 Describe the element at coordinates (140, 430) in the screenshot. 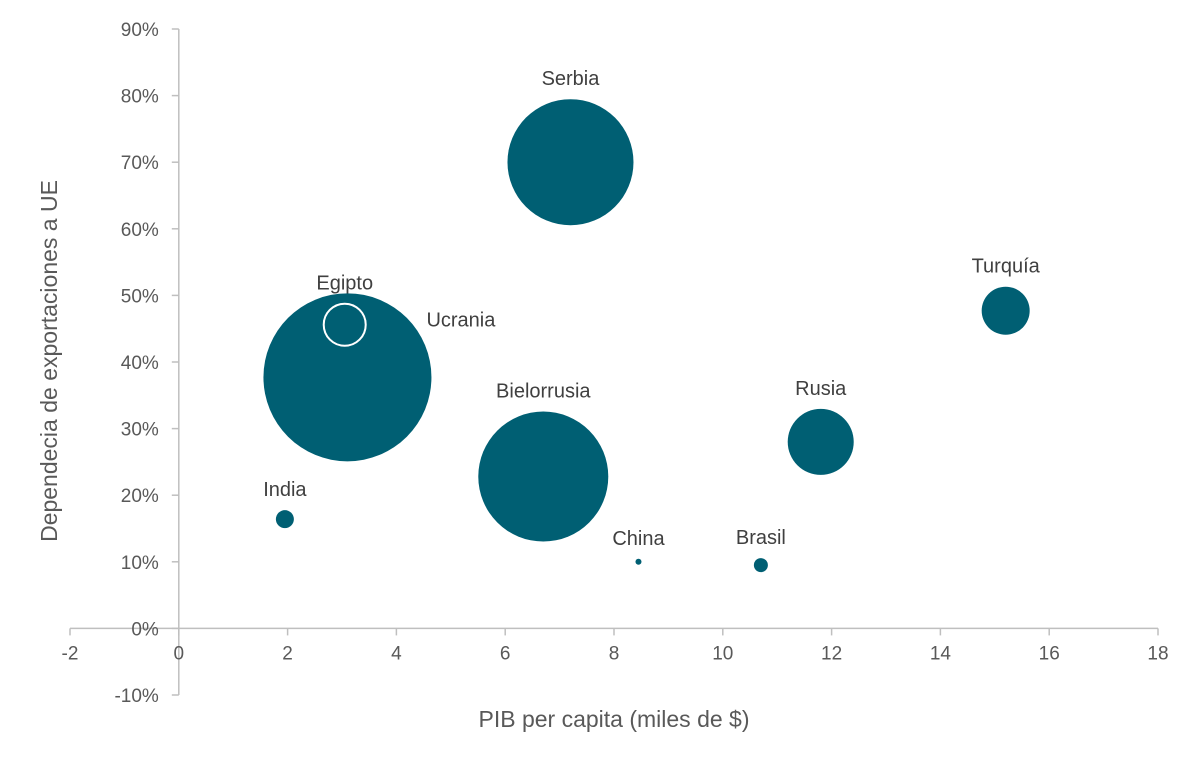

I see `y-tick-label: 30%` at that location.